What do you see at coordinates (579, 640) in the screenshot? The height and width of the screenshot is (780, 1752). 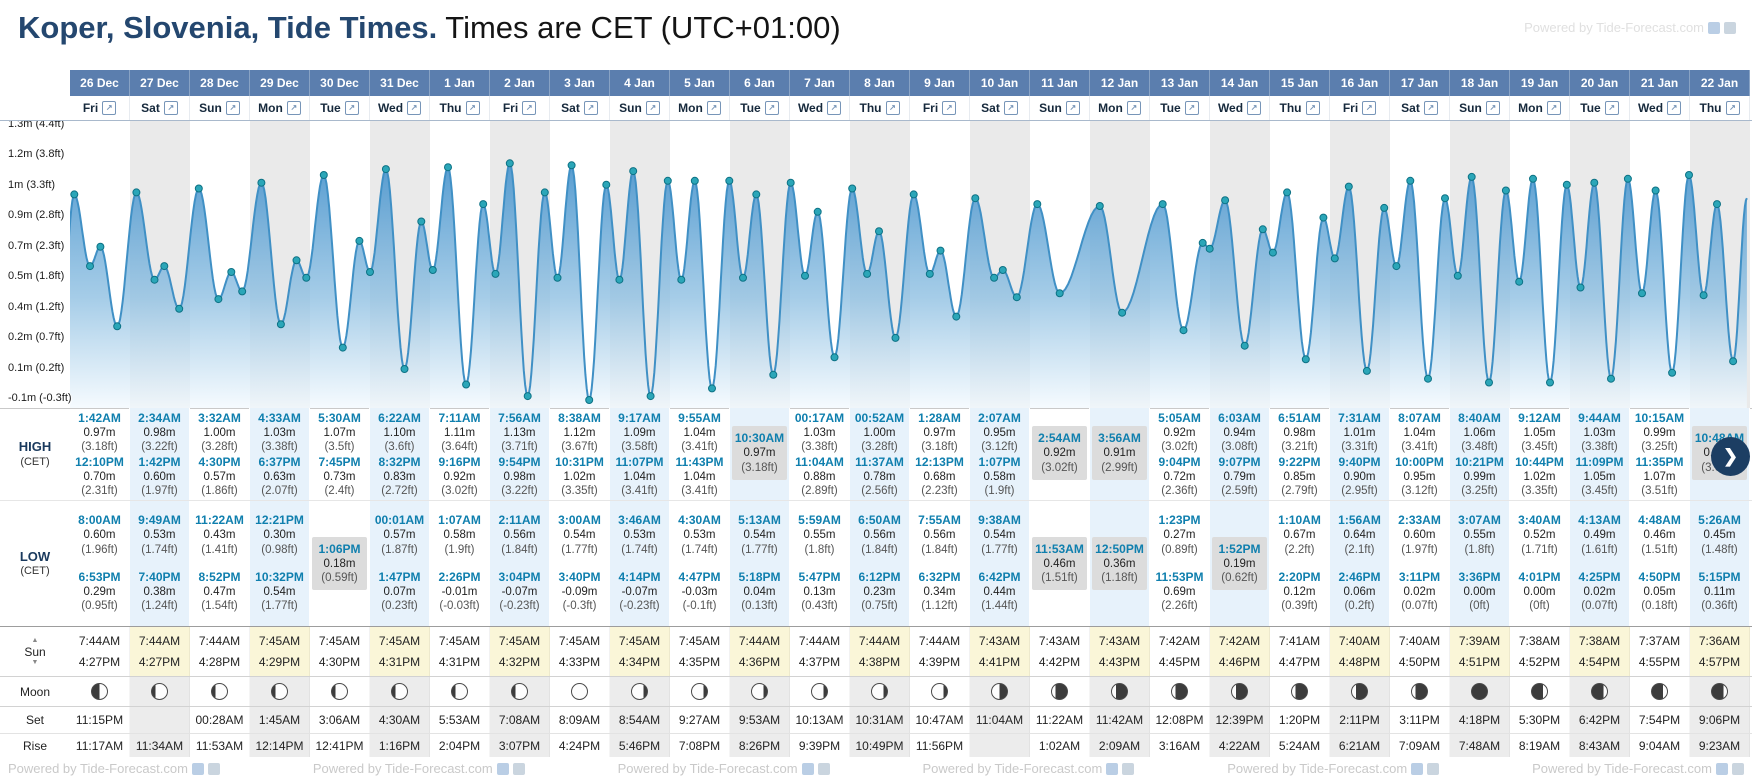 I see `sunrise-time: 7:45AM` at bounding box center [579, 640].